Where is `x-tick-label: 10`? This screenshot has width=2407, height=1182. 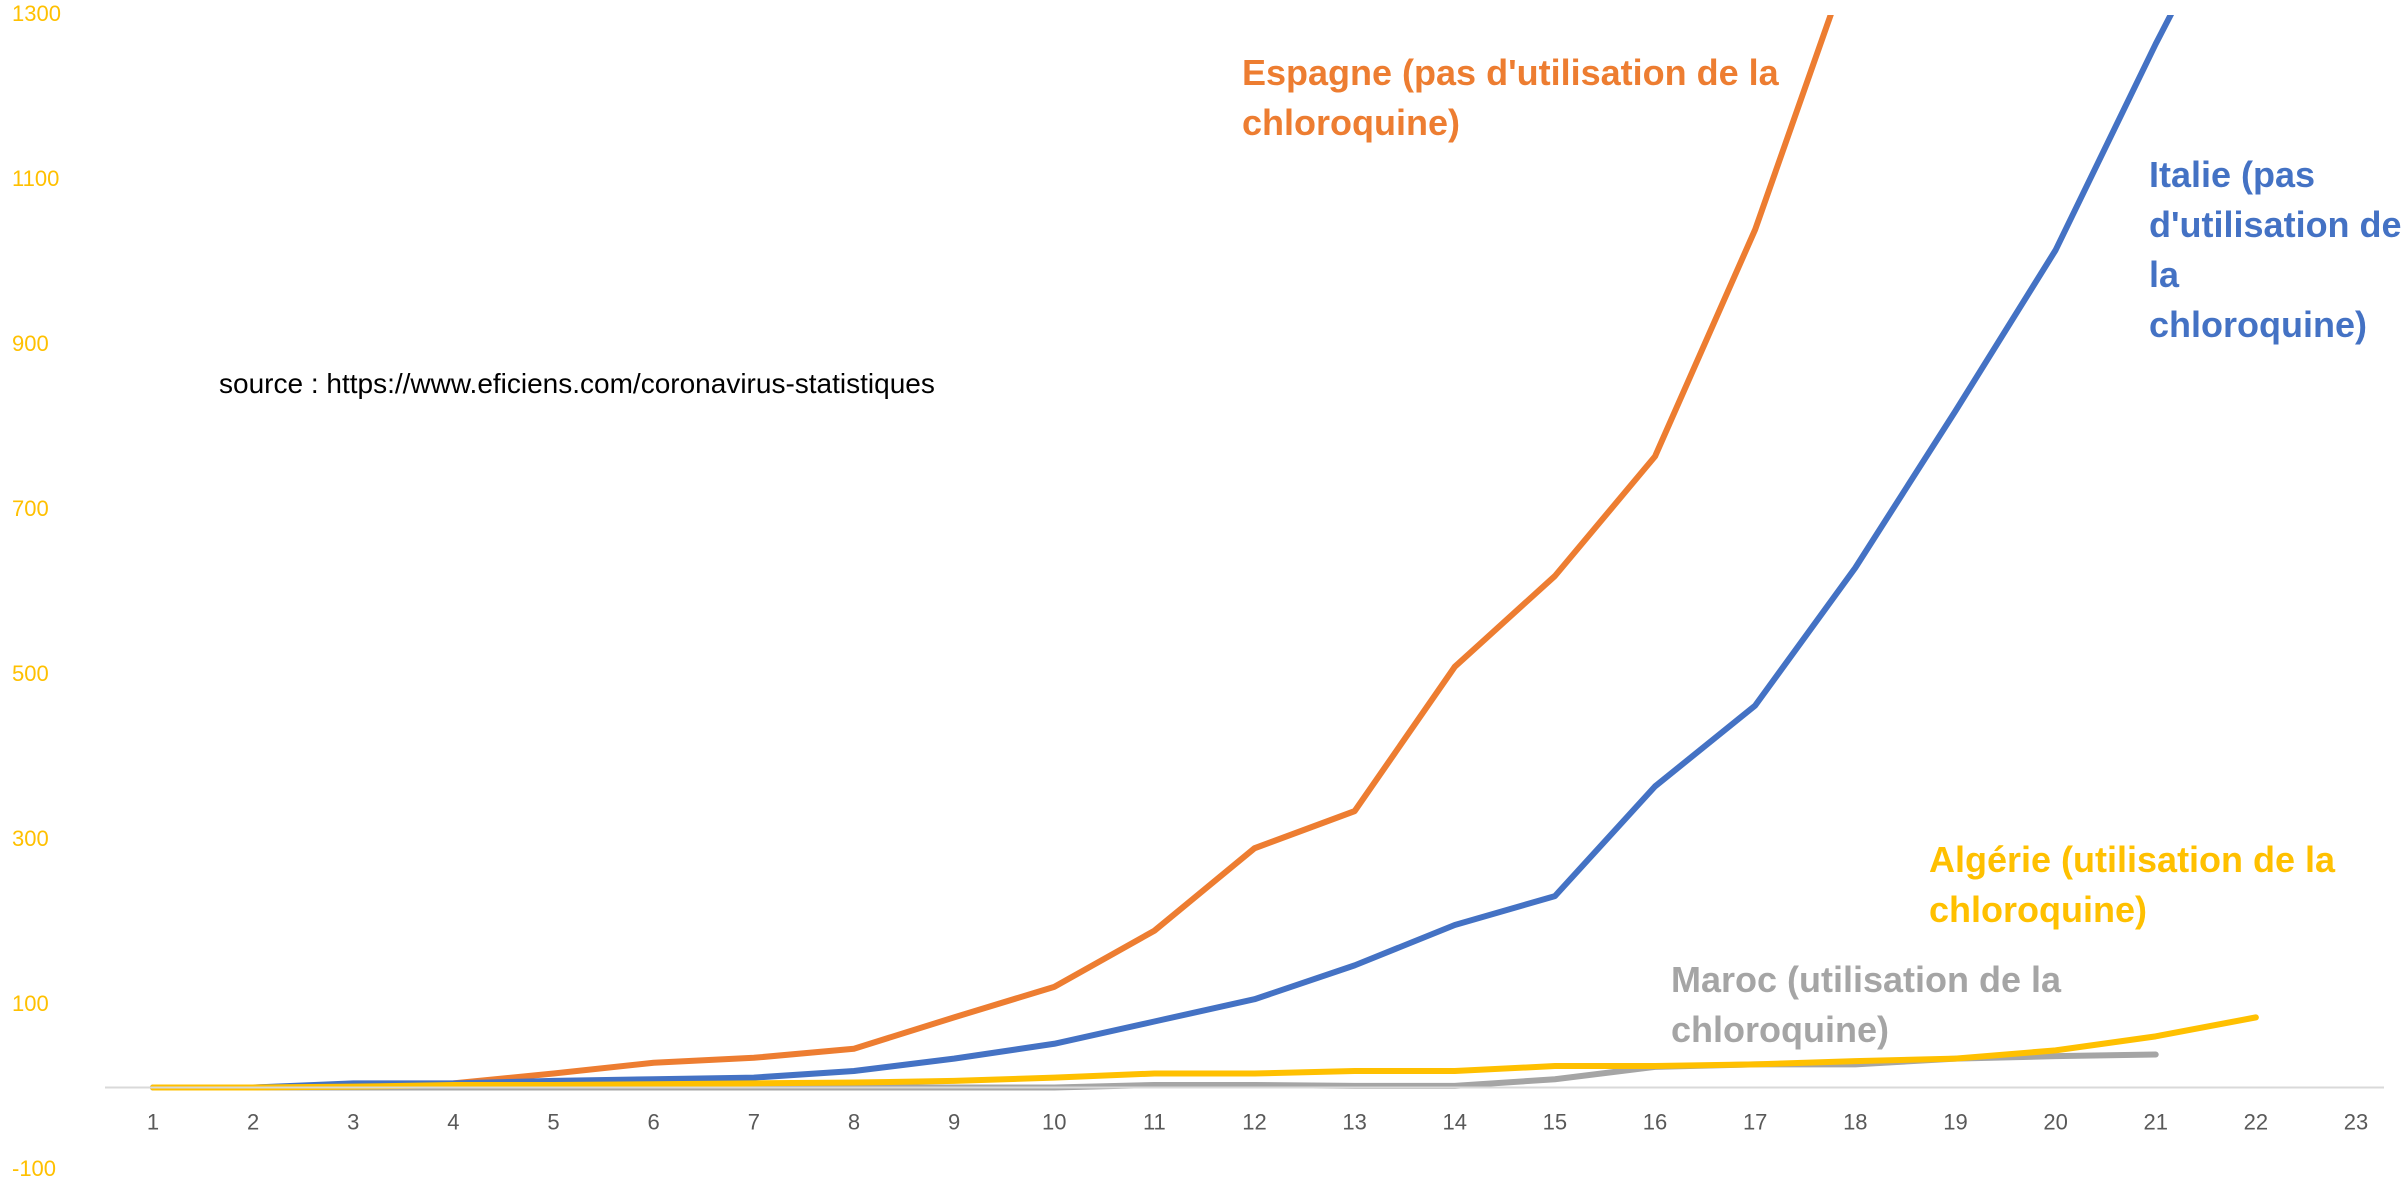
x-tick-label: 10 is located at coordinates (1054, 1121).